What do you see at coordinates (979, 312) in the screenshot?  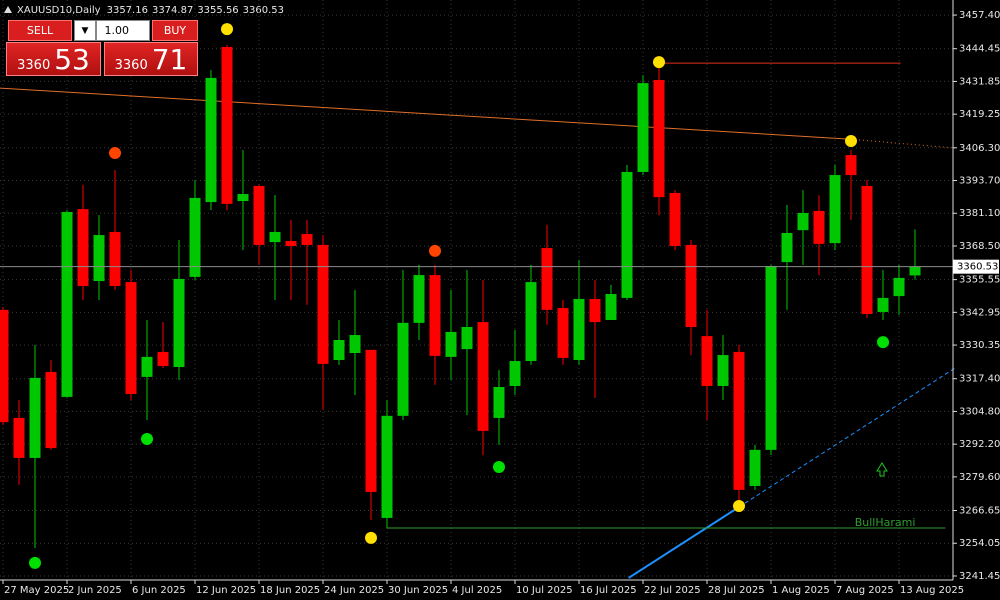 I see `y-tick-label: 3342.95` at bounding box center [979, 312].